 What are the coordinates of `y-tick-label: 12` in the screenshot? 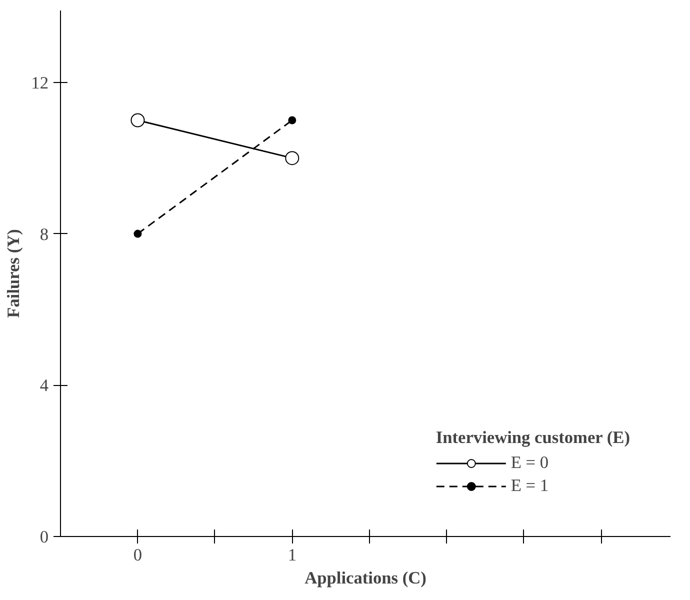 It's located at (39, 82).